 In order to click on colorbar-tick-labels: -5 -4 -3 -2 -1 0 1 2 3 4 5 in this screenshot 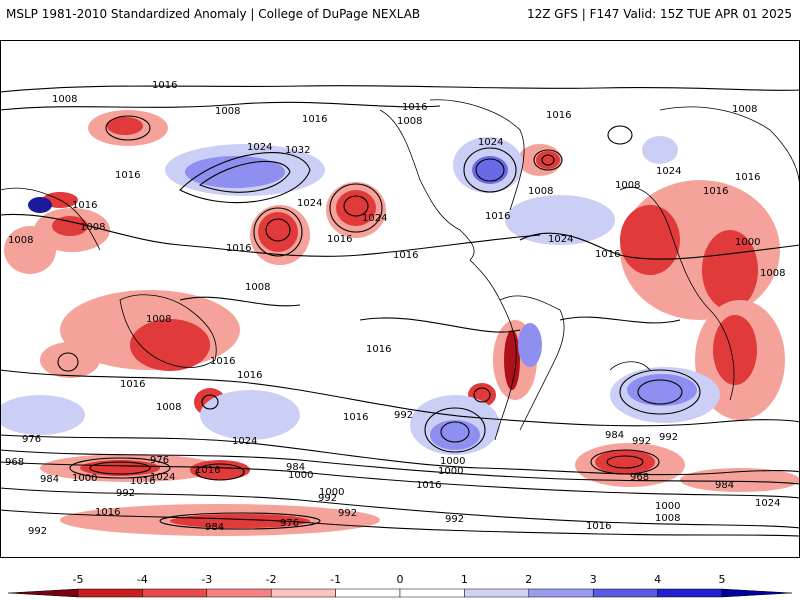, I will do `click(399, 579)`.